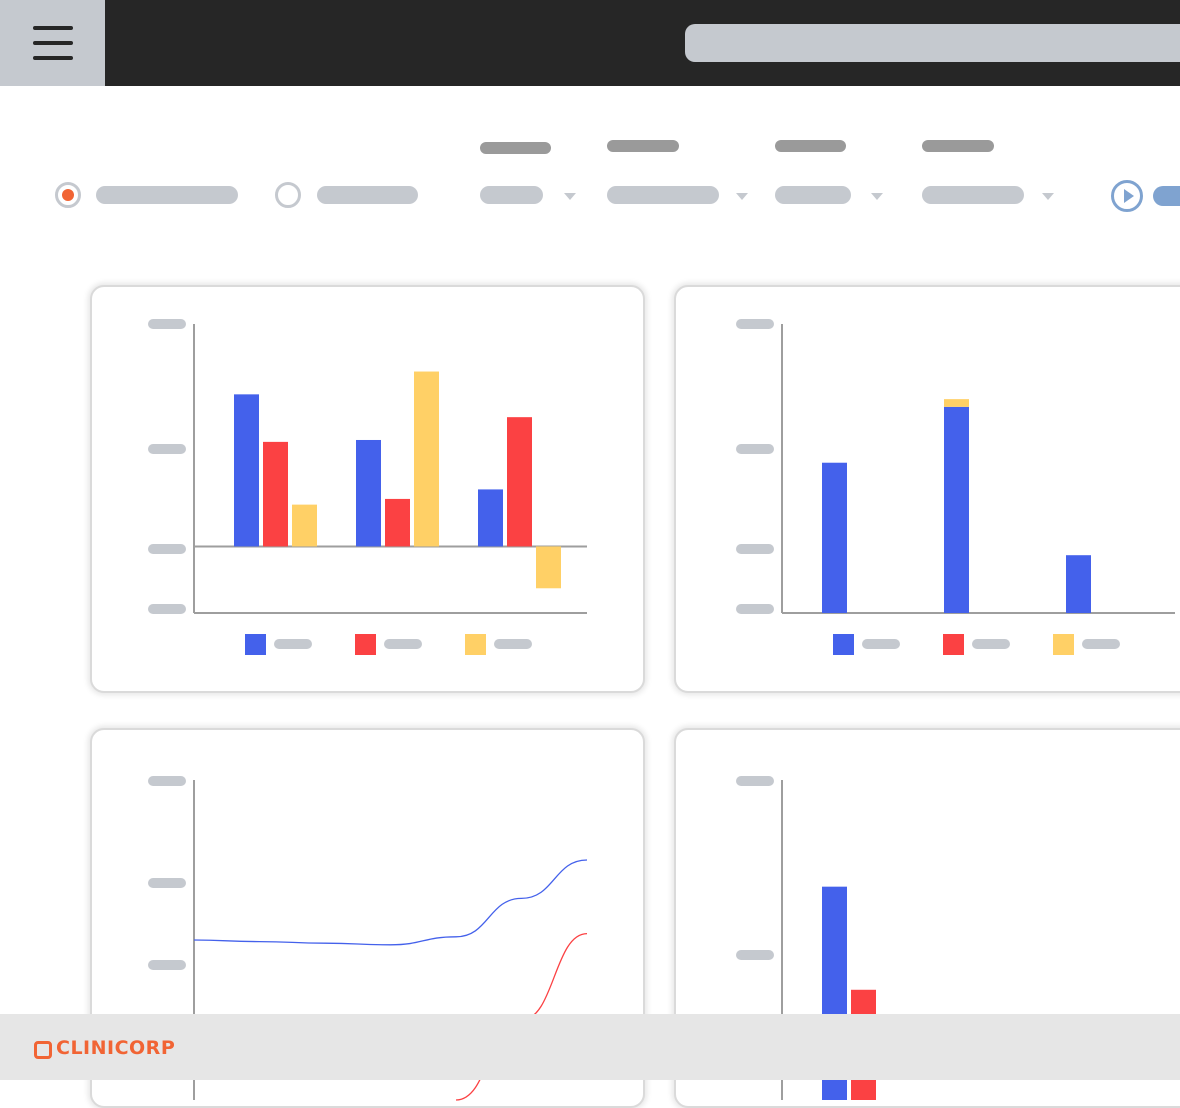 This screenshot has width=1180, height=1108. What do you see at coordinates (52, 43) in the screenshot?
I see `menu-button` at bounding box center [52, 43].